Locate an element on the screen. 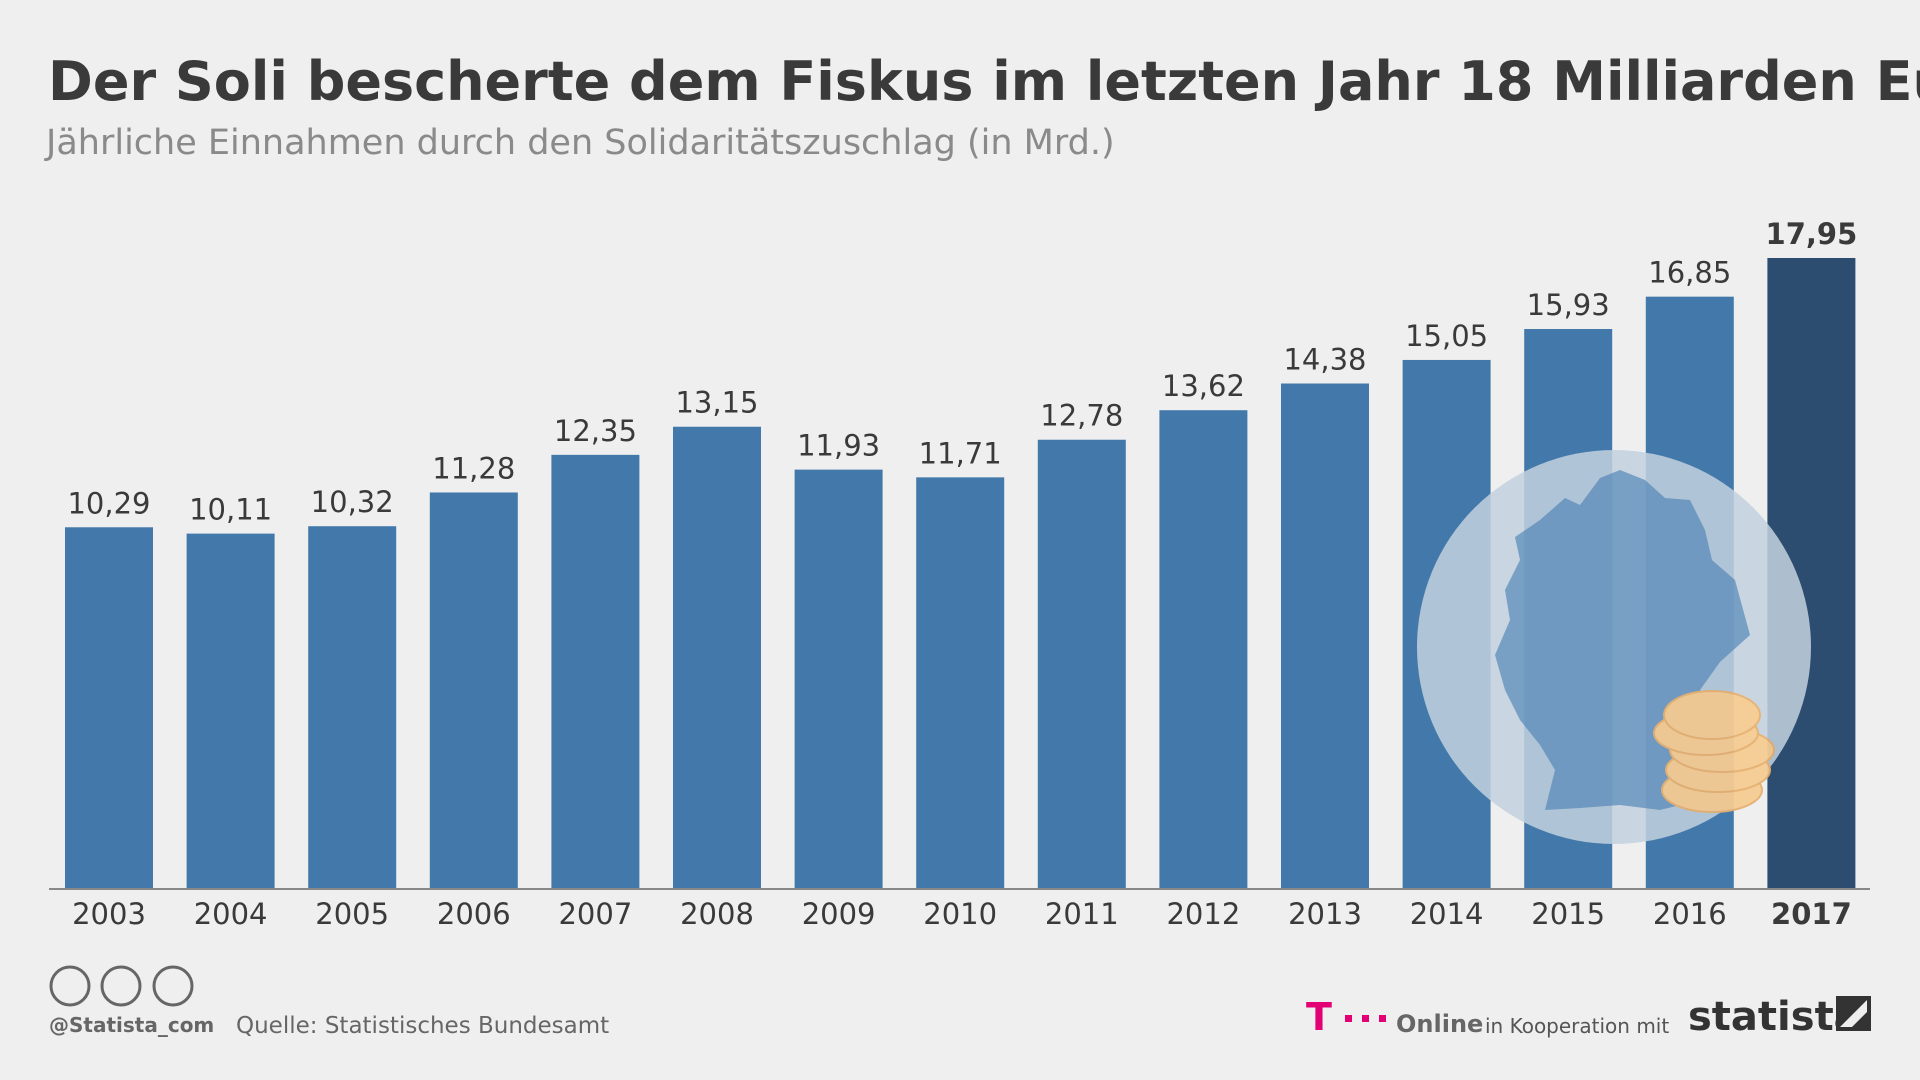  value-label: 12,35 is located at coordinates (595, 431).